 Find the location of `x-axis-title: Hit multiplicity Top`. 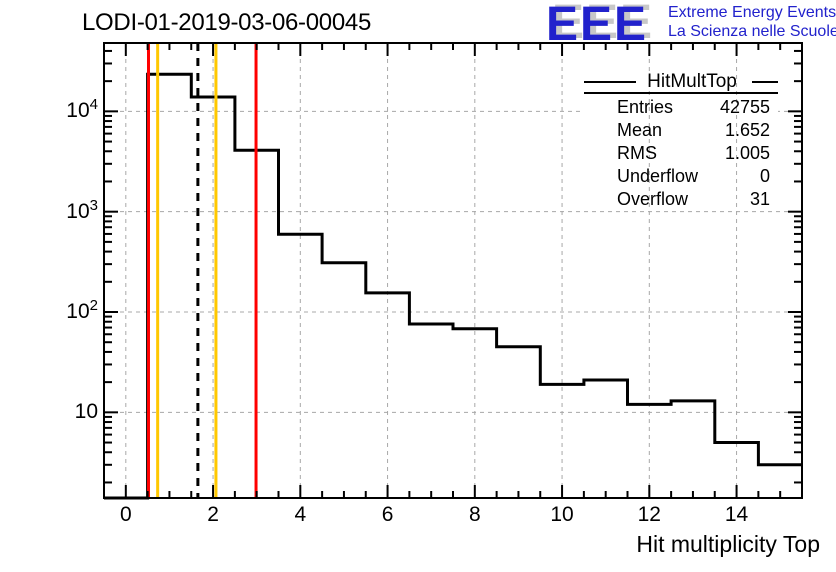

x-axis-title: Hit multiplicity Top is located at coordinates (728, 544).